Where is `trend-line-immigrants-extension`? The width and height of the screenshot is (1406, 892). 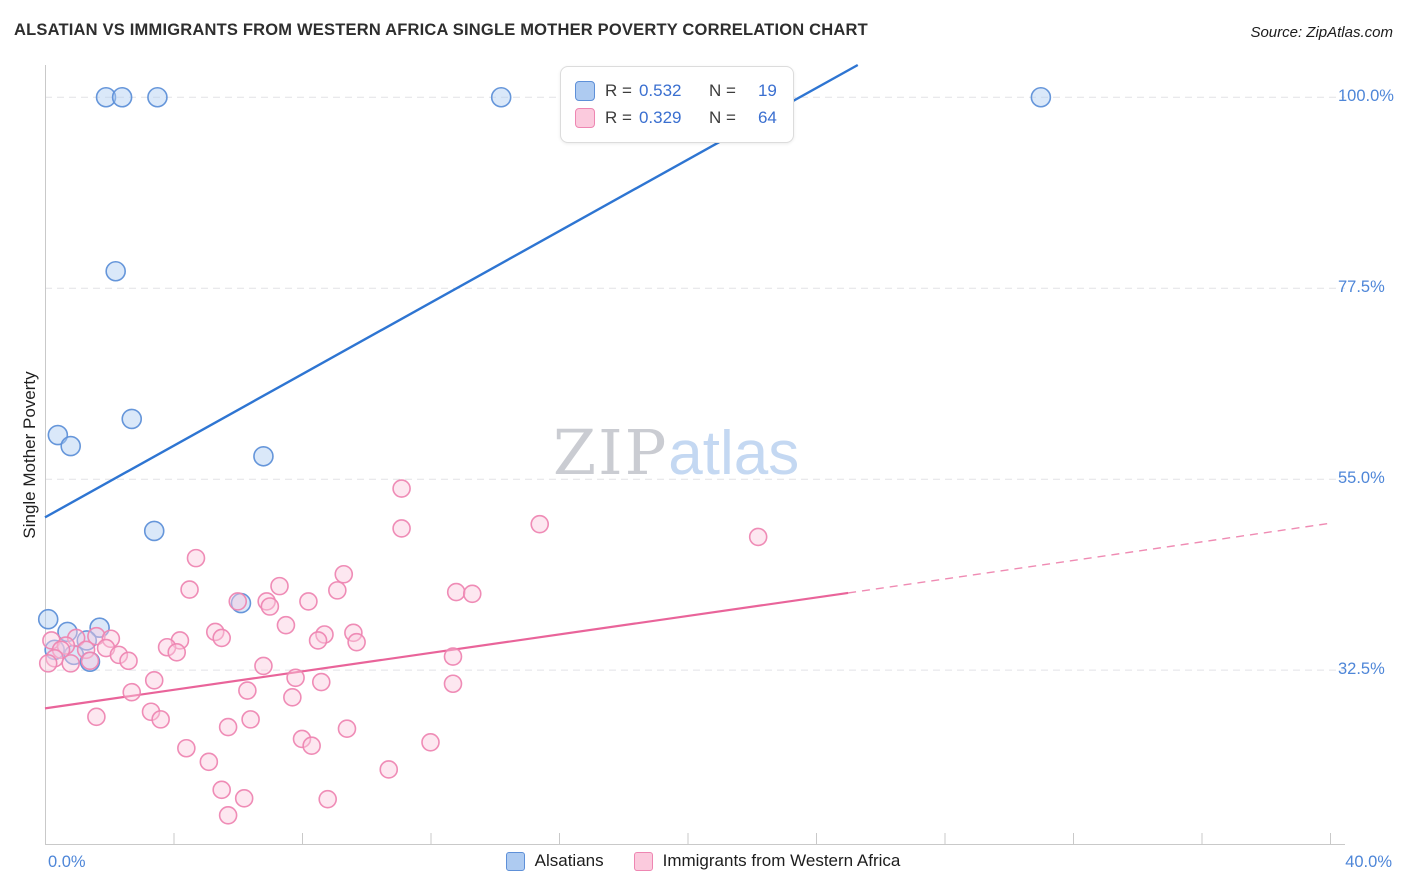
trend-line-immigrants-extension is located at coordinates (1089, 558).